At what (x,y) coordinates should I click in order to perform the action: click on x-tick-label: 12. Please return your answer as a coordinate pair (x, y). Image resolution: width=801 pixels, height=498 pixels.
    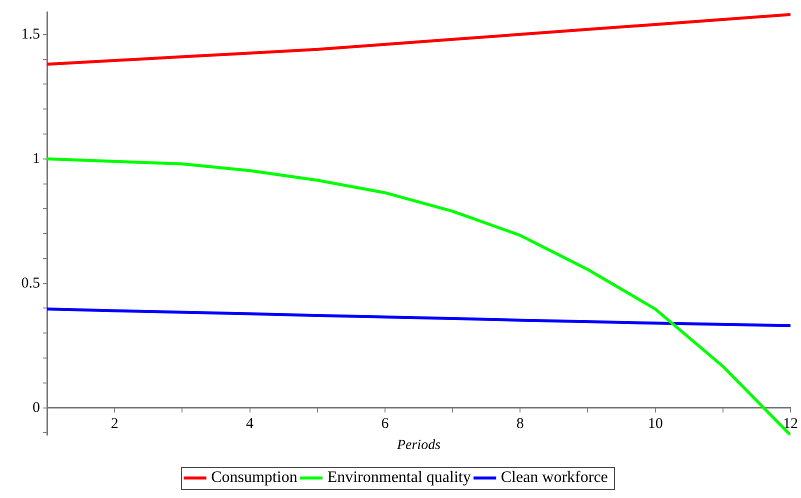
    Looking at the image, I should click on (790, 424).